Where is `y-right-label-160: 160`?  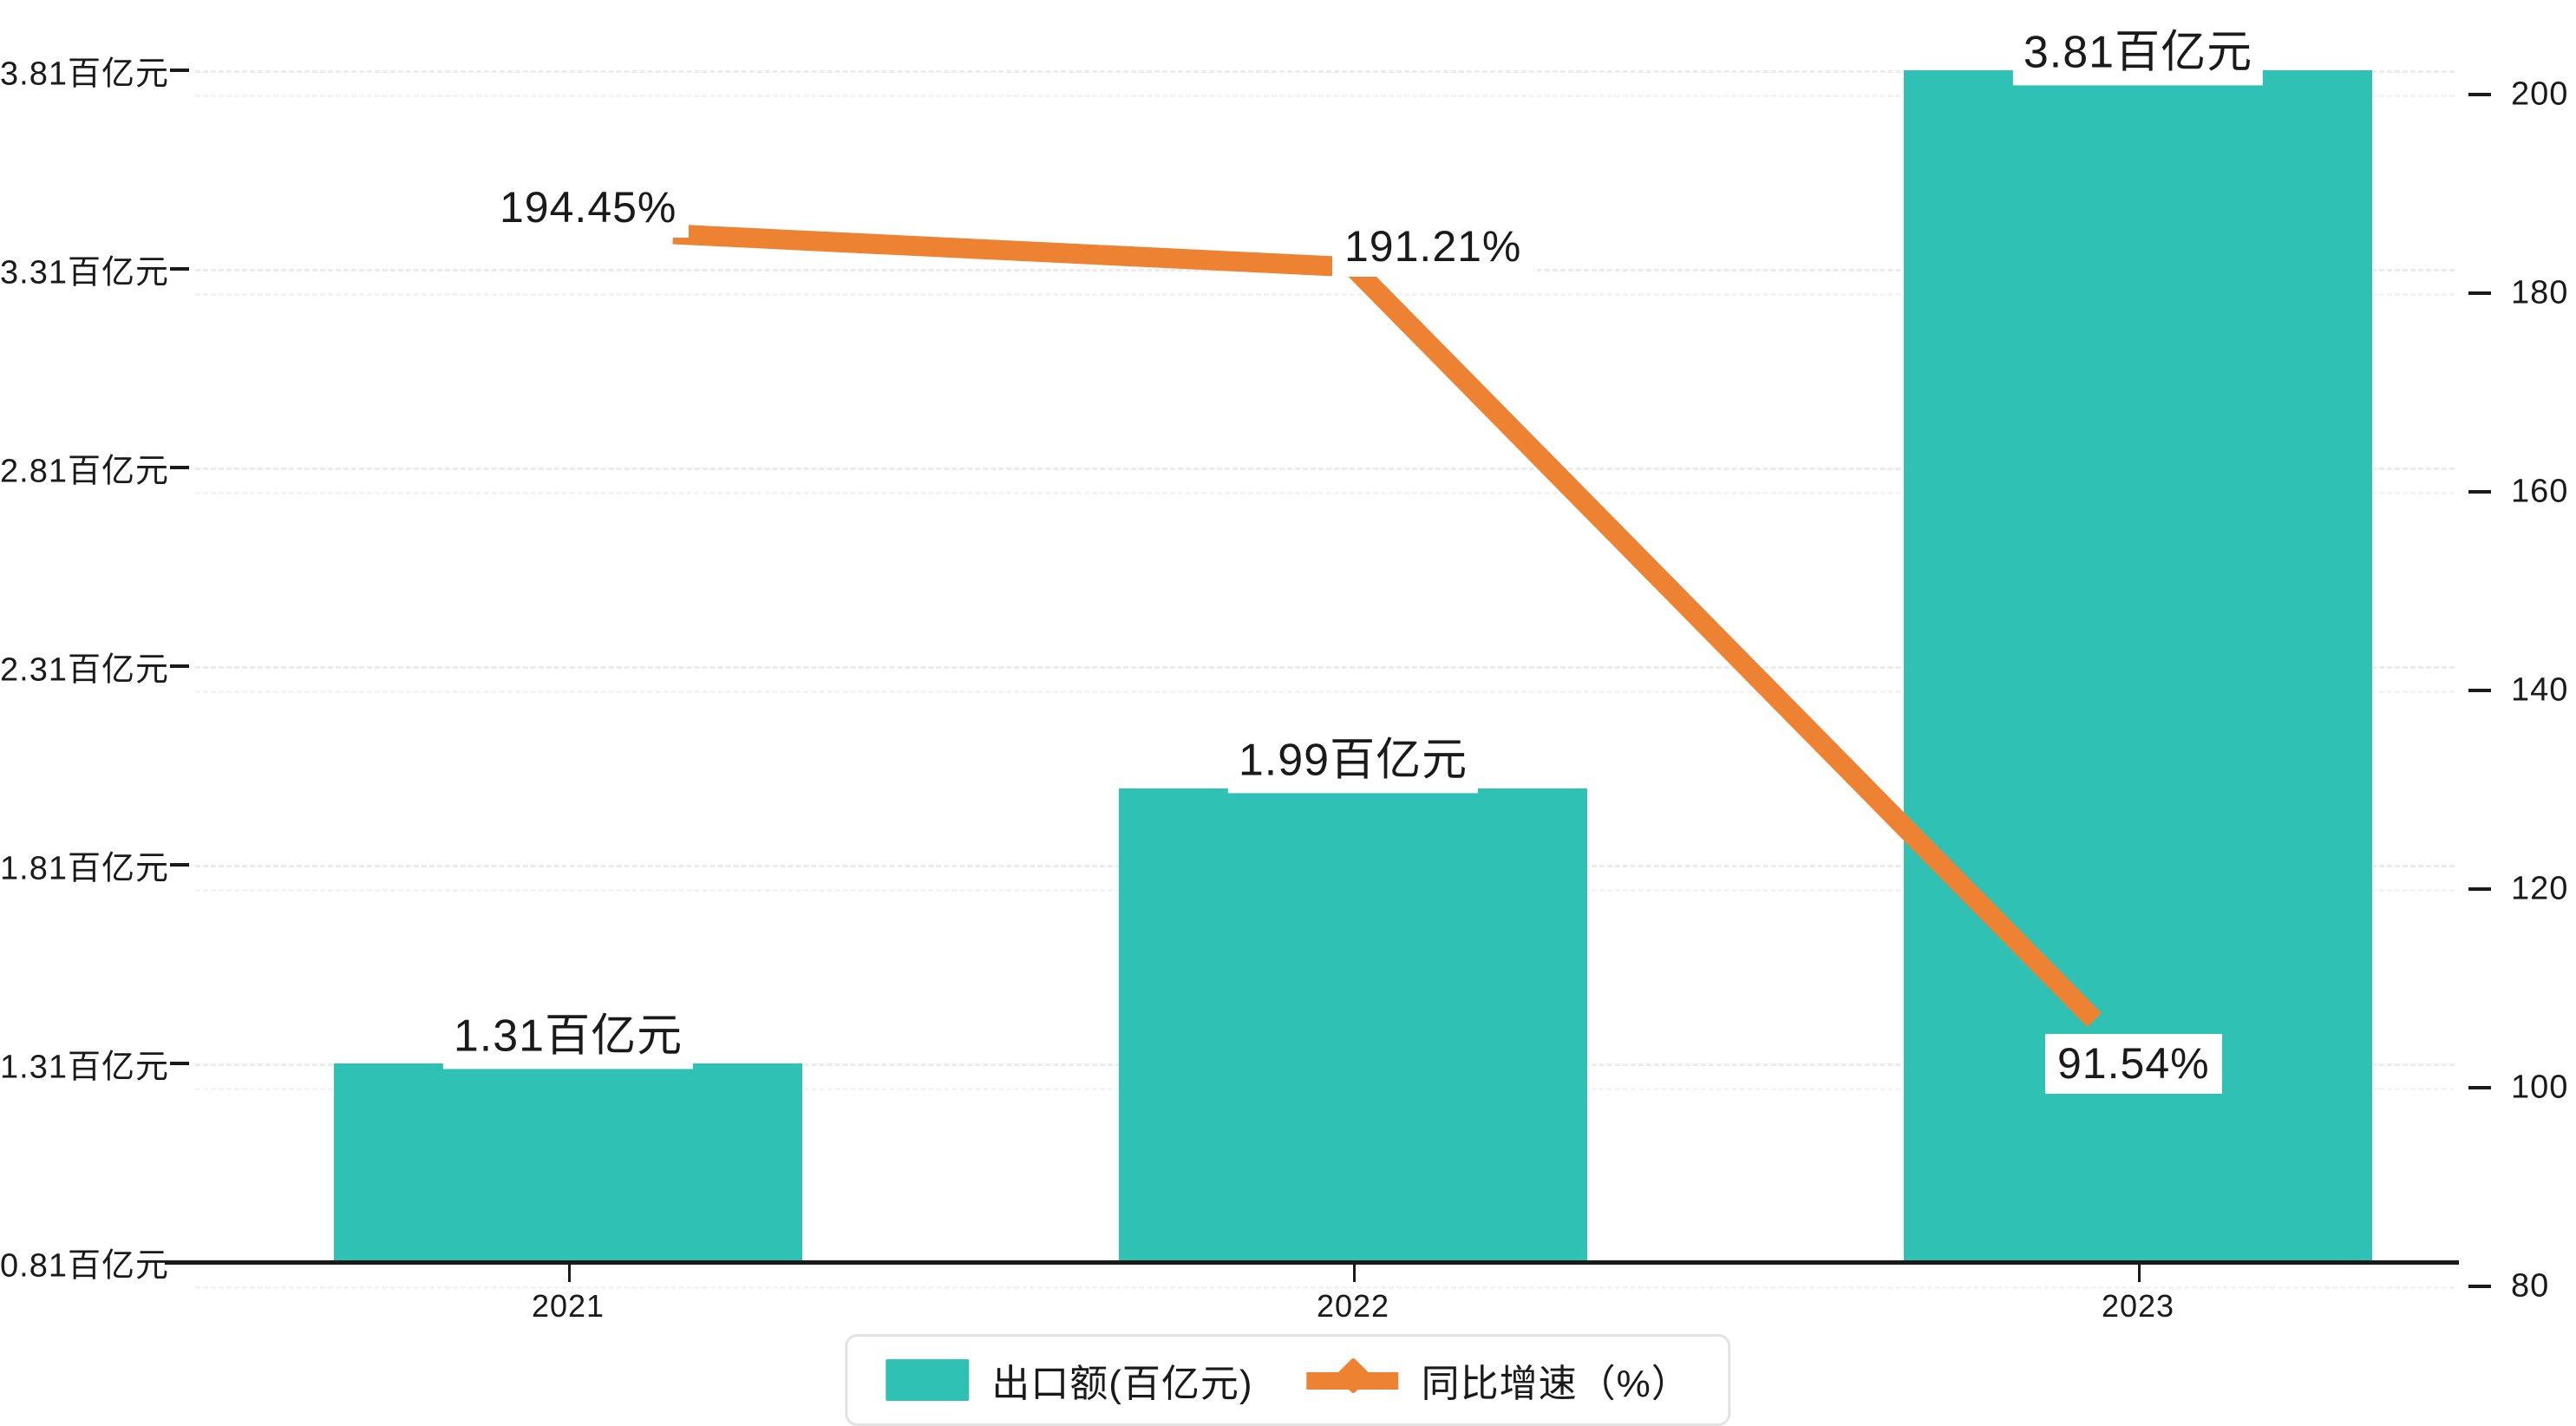
y-right-label-160: 160 is located at coordinates (2540, 491).